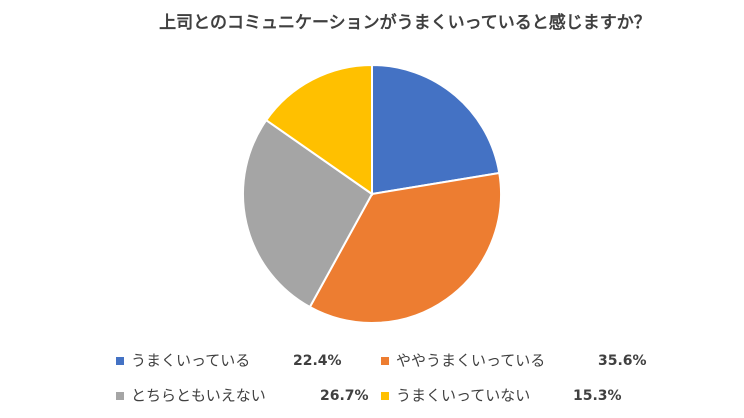 This screenshot has height=418, width=744. I want to click on legend-label: うまくいっていない, so click(463, 396).